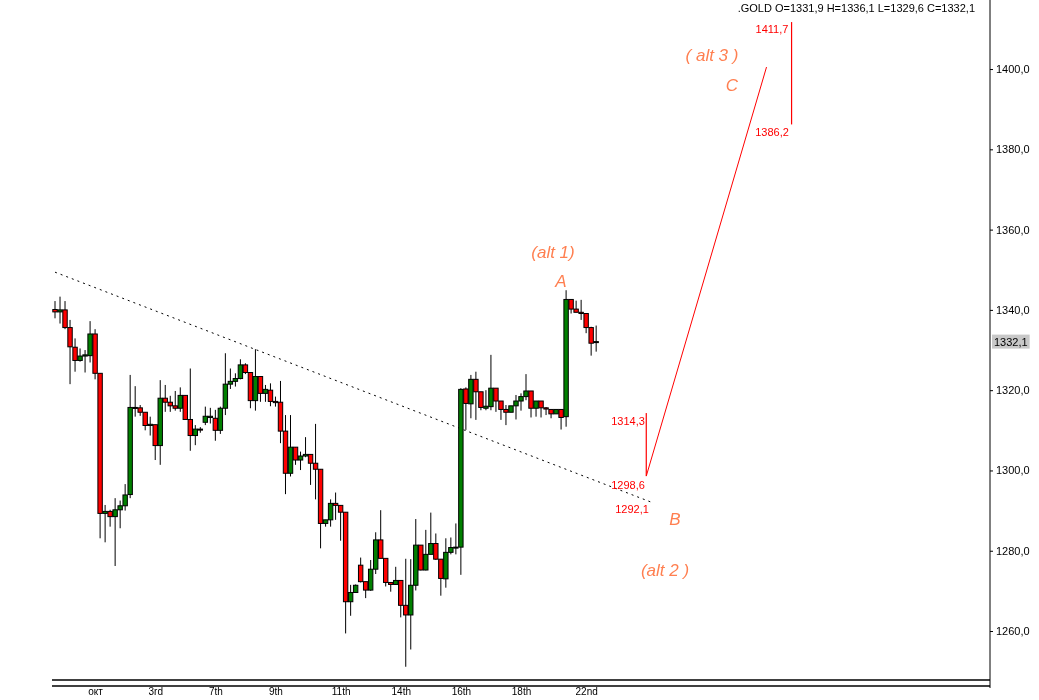 The width and height of the screenshot is (1039, 700). What do you see at coordinates (1013, 309) in the screenshot?
I see `y-tick-label: 1340,0` at bounding box center [1013, 309].